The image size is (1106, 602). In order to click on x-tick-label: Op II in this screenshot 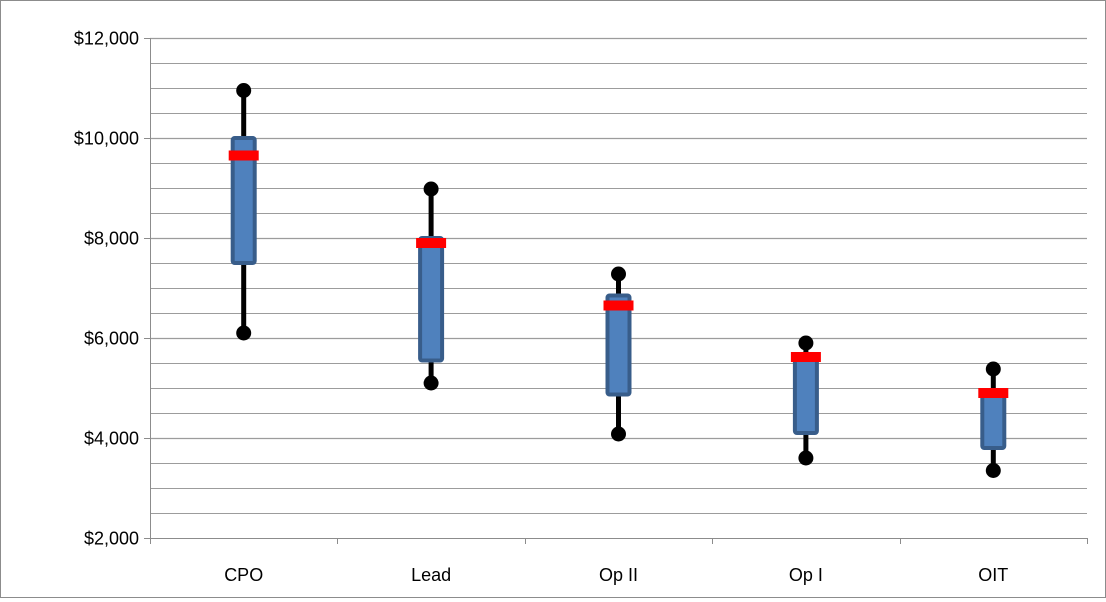, I will do `click(618, 575)`.